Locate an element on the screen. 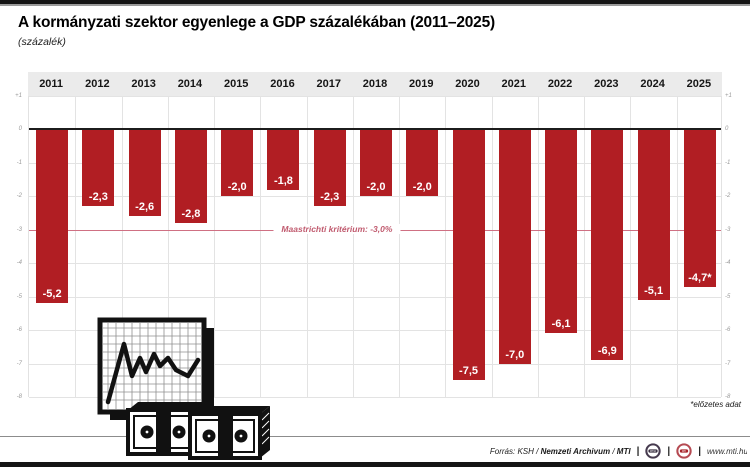 This screenshot has height=469, width=750. bar: -2,6 is located at coordinates (144, 173).